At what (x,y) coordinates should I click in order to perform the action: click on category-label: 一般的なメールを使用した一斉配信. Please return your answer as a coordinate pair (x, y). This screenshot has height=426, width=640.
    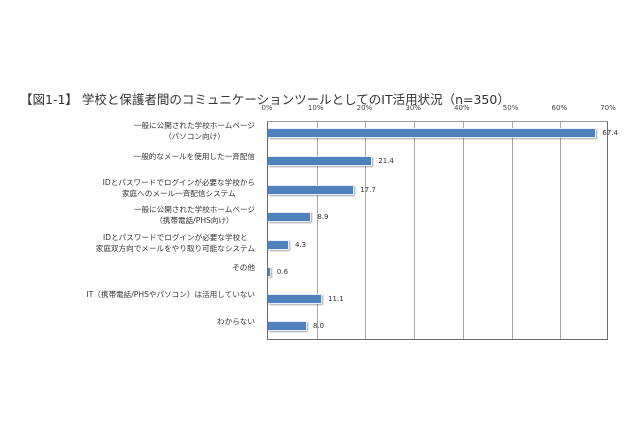
    Looking at the image, I should click on (195, 156).